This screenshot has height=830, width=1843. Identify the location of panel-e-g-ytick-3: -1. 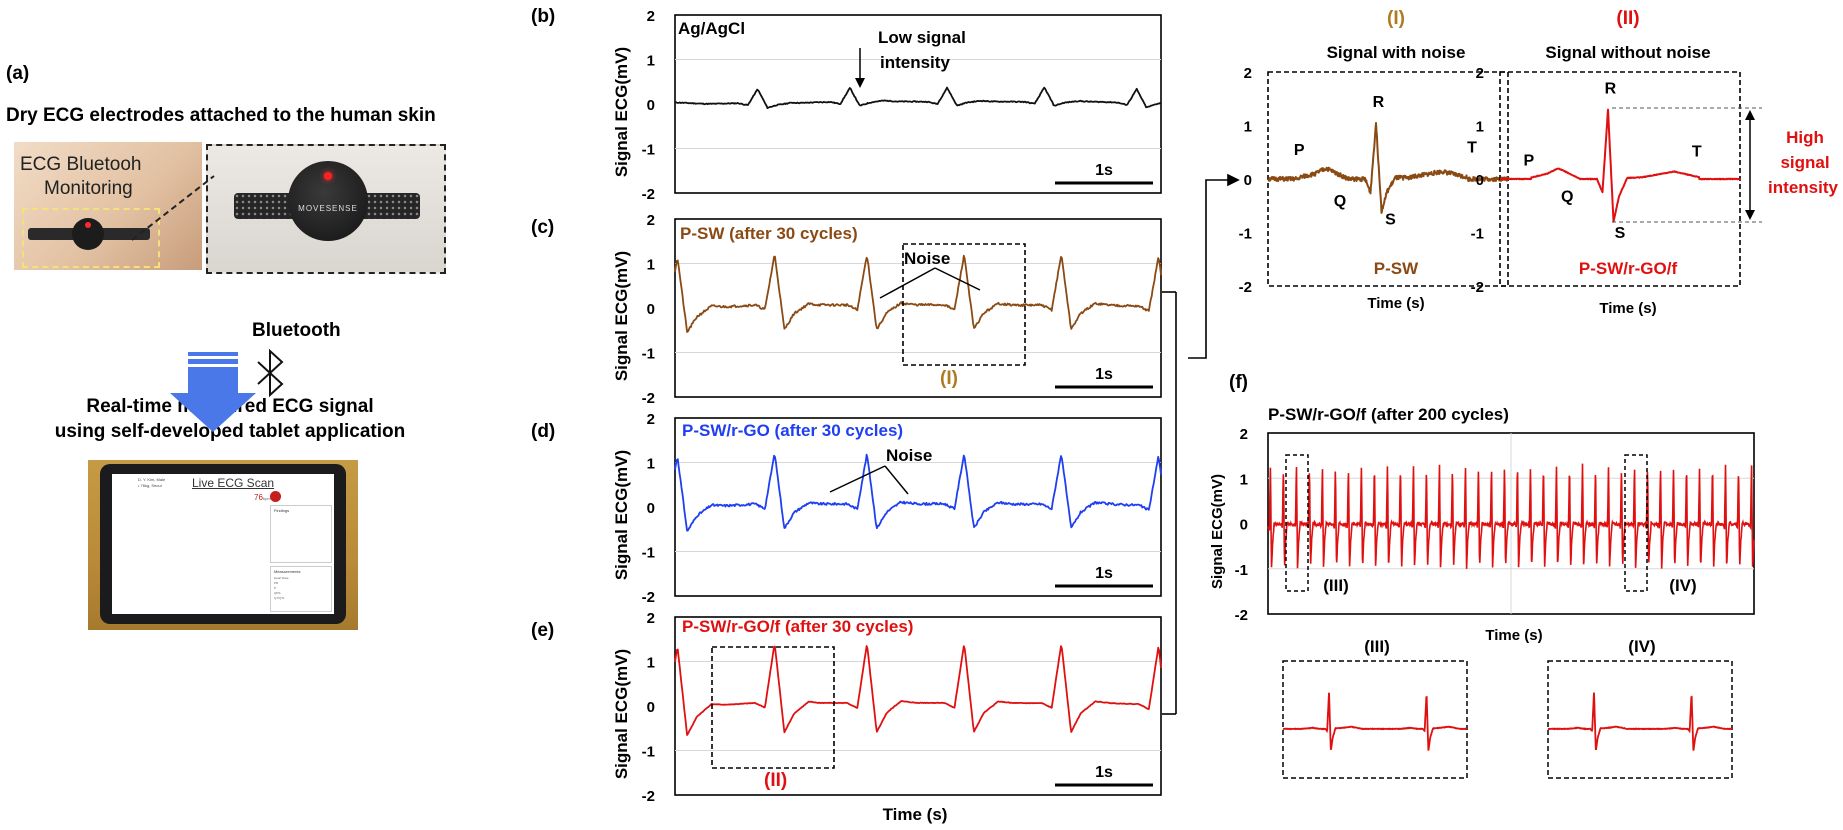
(648, 752).